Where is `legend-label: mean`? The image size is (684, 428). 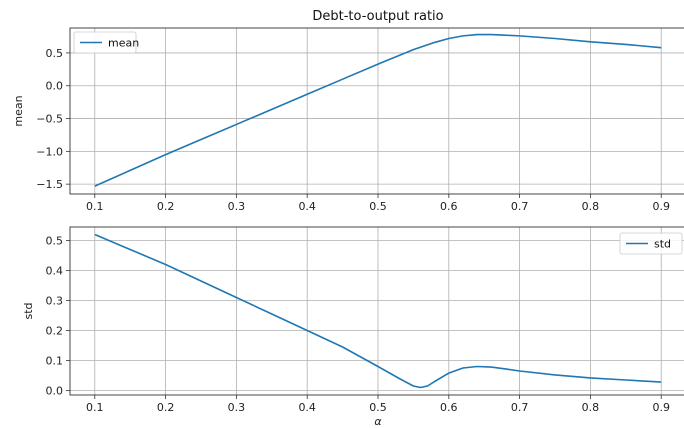
legend-label: mean is located at coordinates (123, 43).